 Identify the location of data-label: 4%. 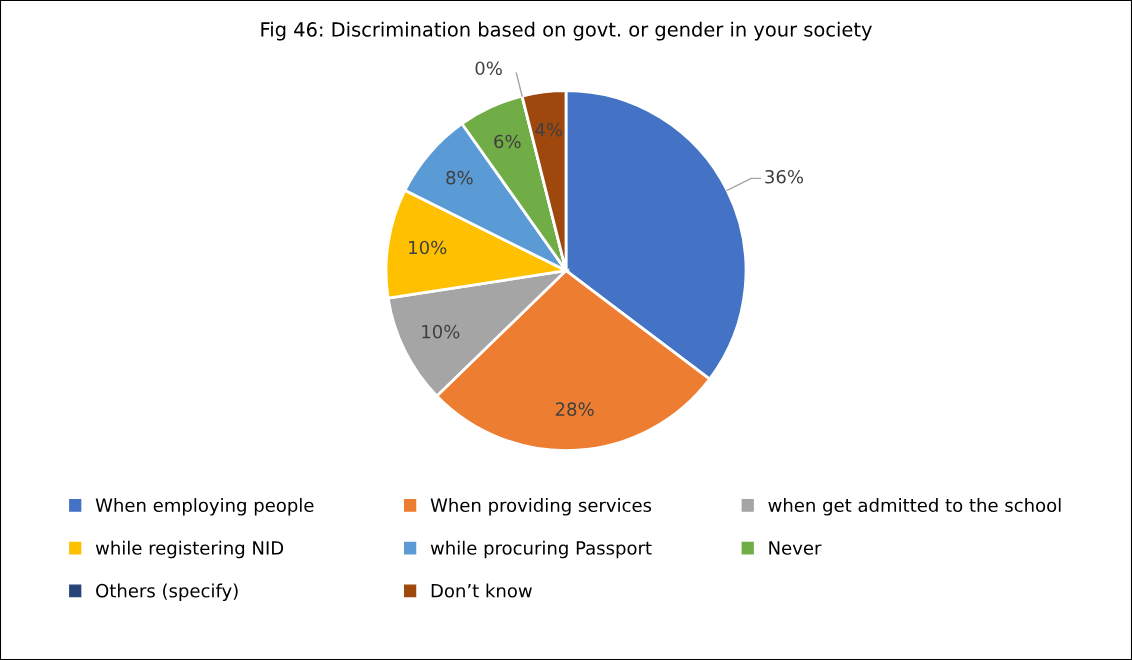
(549, 129).